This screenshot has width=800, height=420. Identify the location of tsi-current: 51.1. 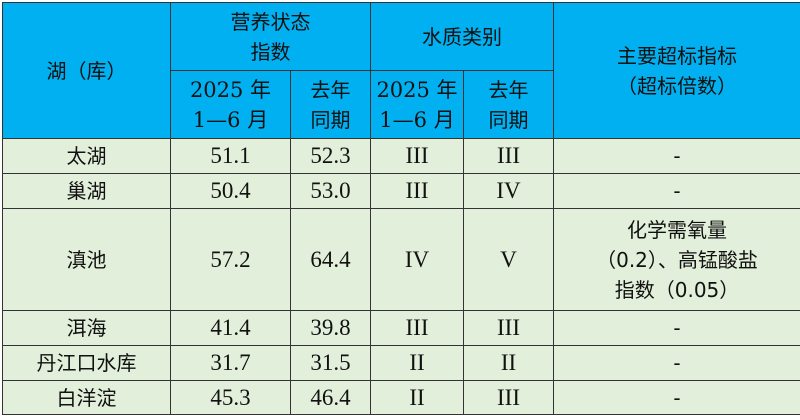
(231, 156).